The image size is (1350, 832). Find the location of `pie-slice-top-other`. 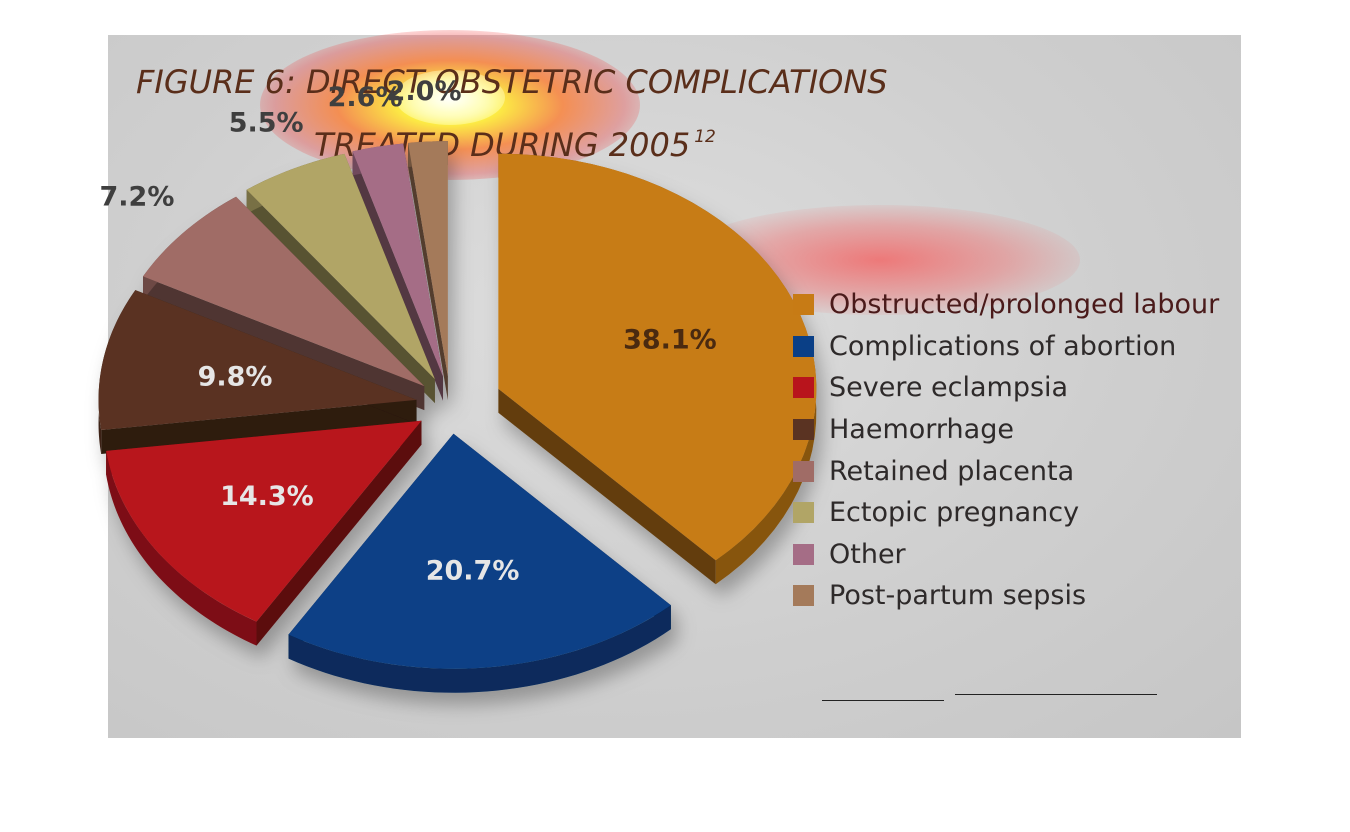

pie-slice-top-other is located at coordinates (398, 260).